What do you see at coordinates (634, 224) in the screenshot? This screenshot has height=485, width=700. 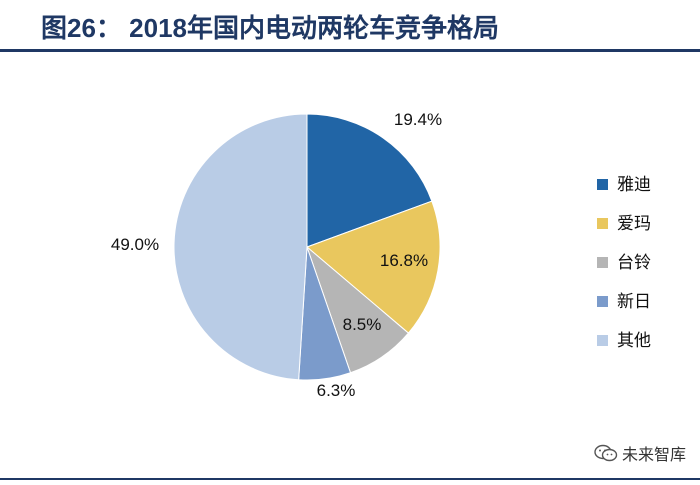 I see `legend-label-2: 爱玛` at bounding box center [634, 224].